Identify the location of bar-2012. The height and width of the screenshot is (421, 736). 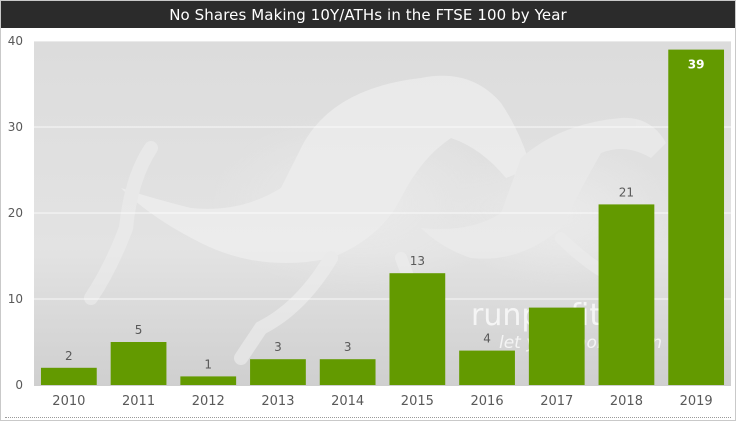
(208, 380).